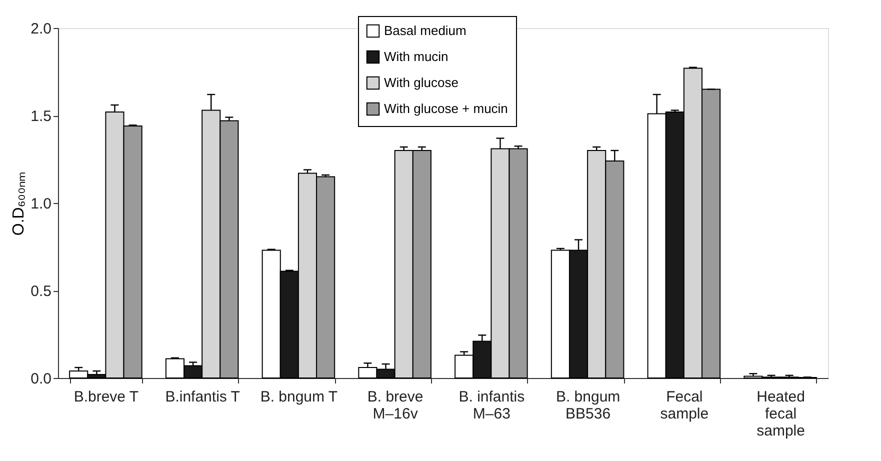 The width and height of the screenshot is (881, 461). What do you see at coordinates (19, 203) in the screenshot?
I see `y-axis-title: O.D₆₀₀ₙₘ` at bounding box center [19, 203].